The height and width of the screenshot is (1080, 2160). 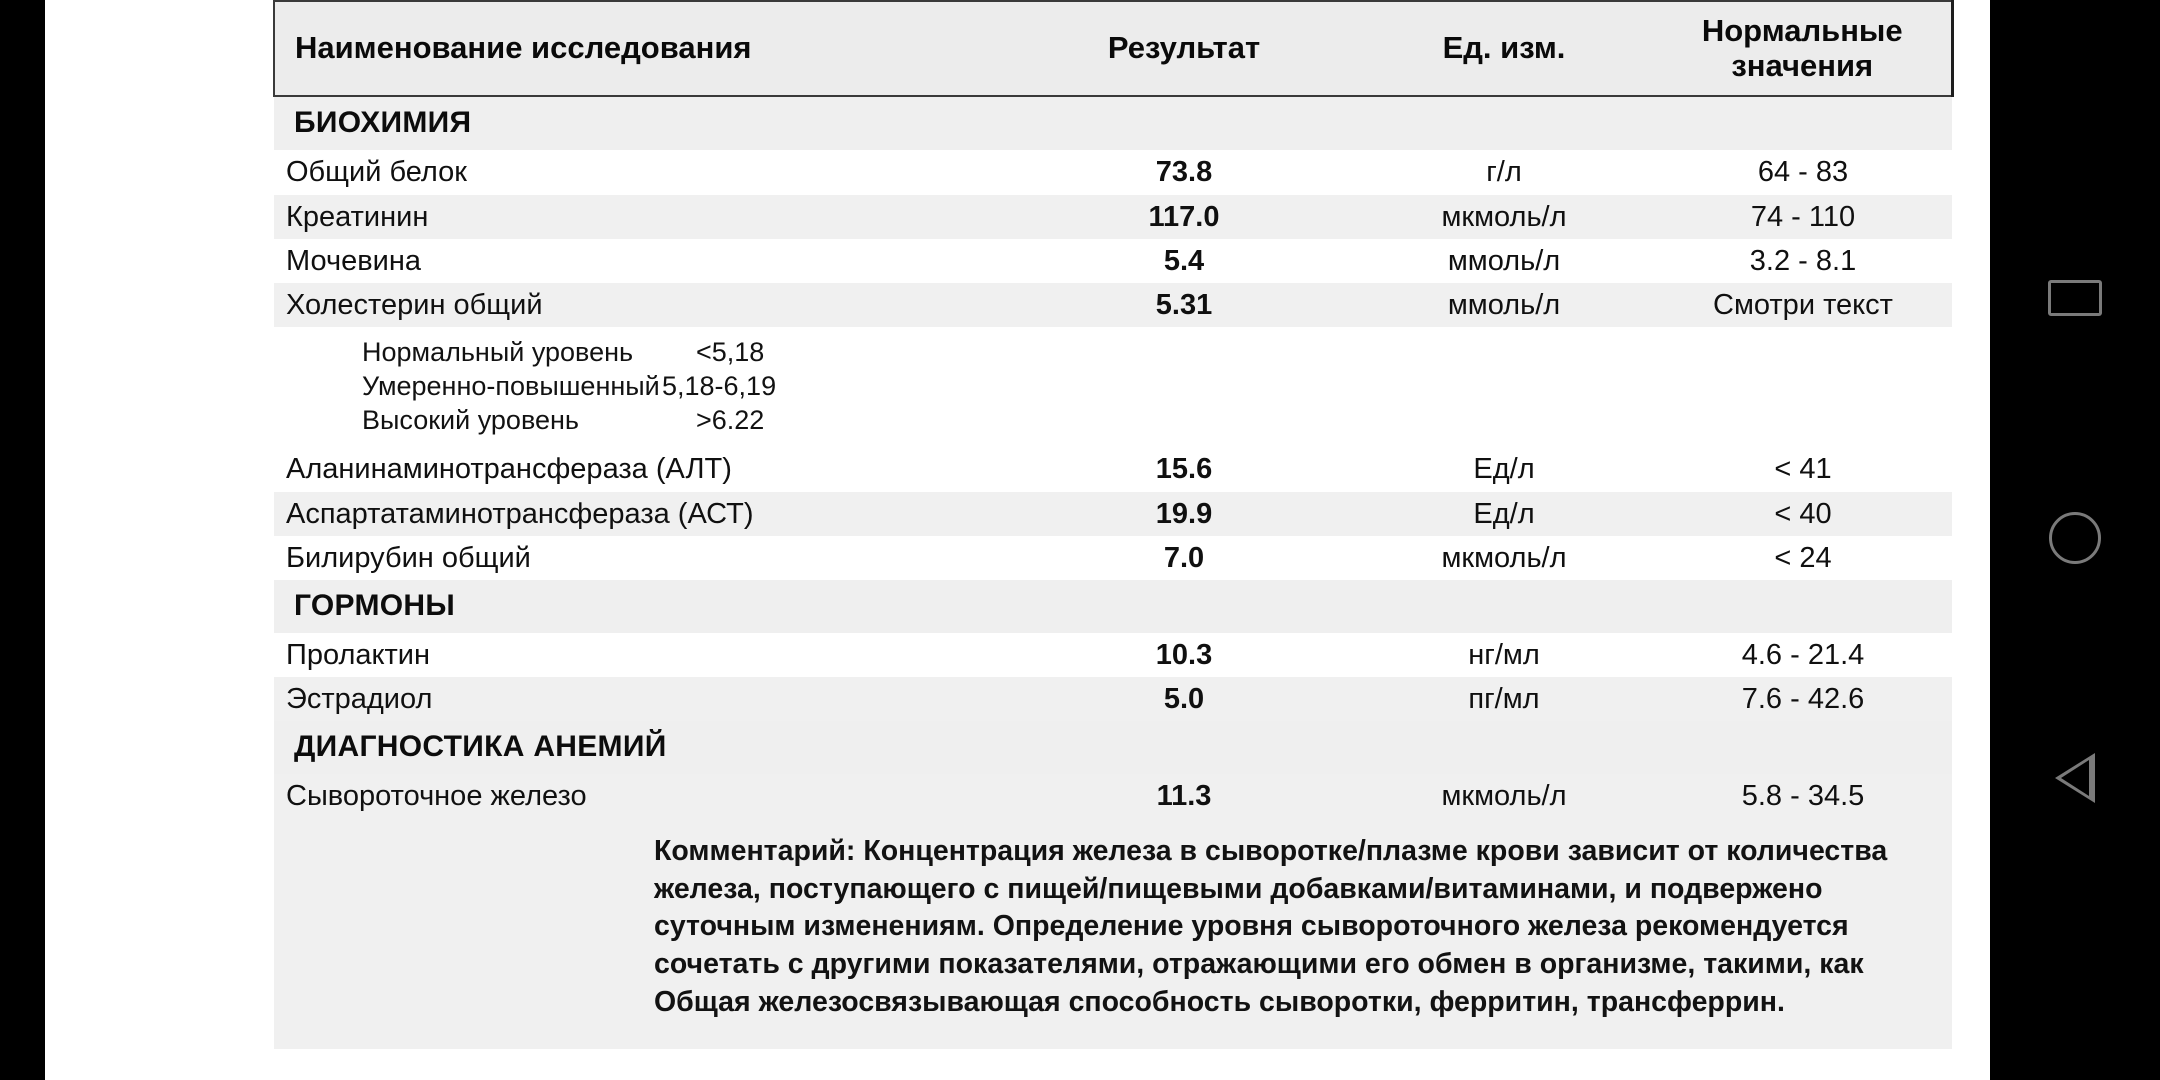 I want to click on recents-button, so click(x=2075, y=298).